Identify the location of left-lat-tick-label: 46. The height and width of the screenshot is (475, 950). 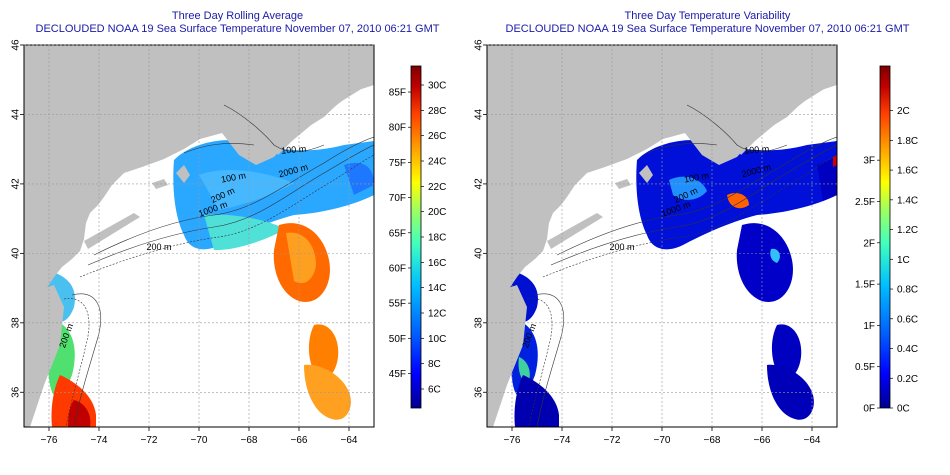
(16, 45).